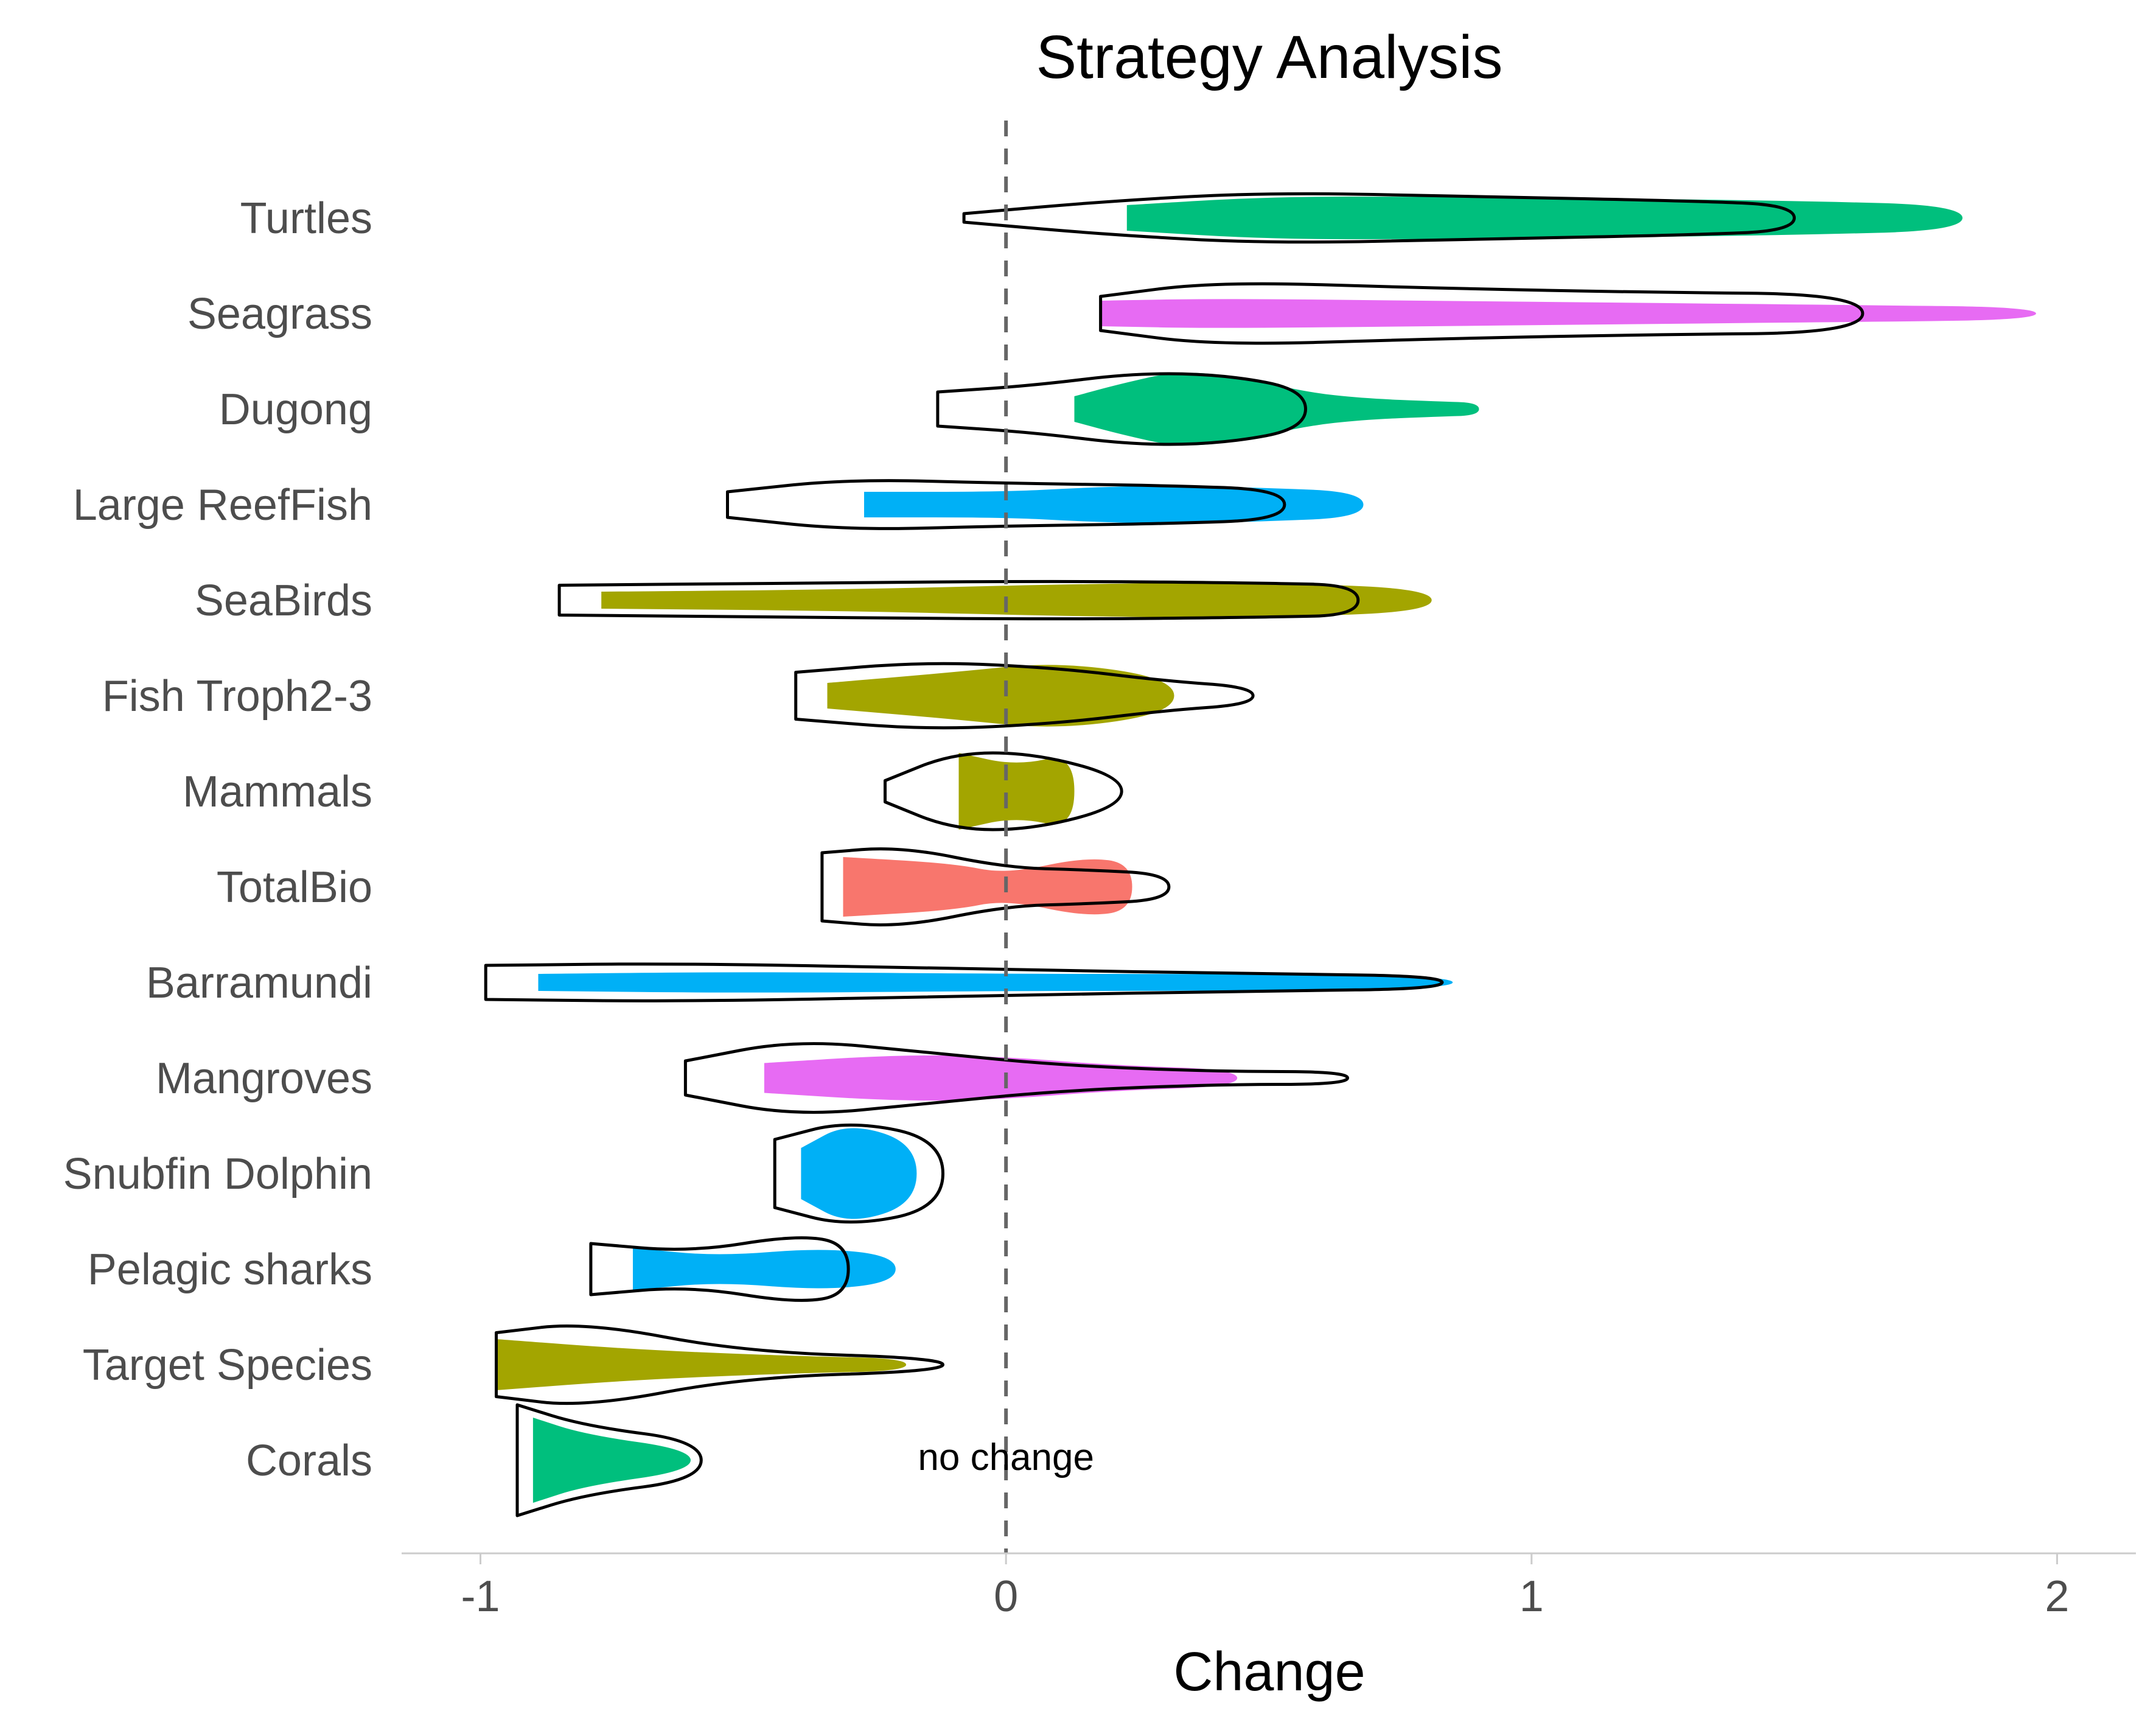 This screenshot has height=1725, width=2156. I want to click on violin-group-mangroves, so click(1016, 1078).